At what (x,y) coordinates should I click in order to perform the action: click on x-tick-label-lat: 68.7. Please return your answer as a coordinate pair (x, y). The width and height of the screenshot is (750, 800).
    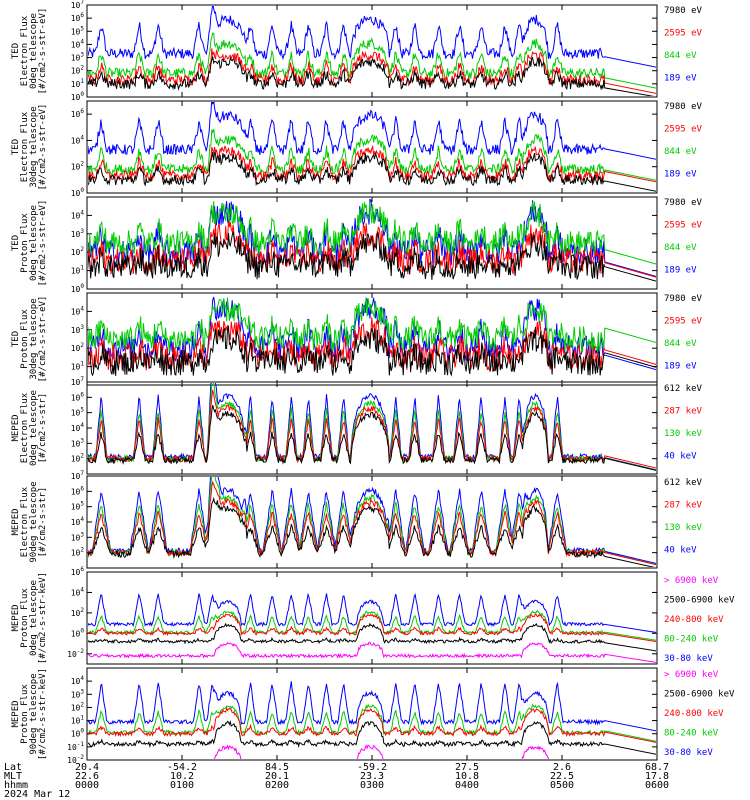
    Looking at the image, I should click on (657, 767).